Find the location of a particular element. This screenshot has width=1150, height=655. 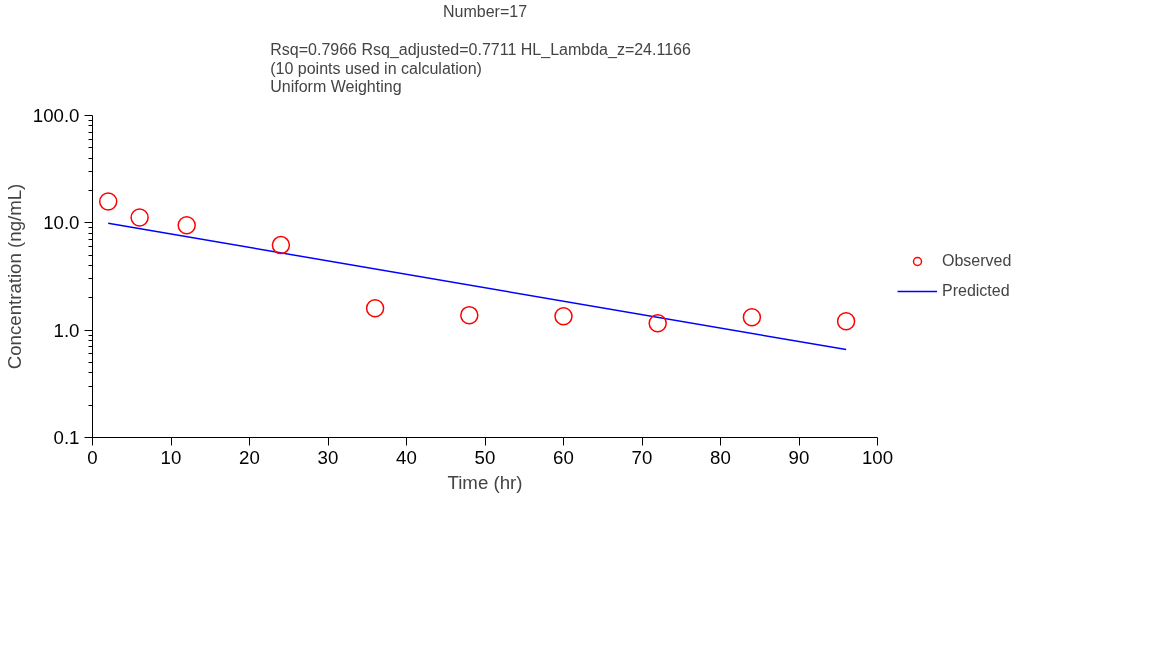

x-tick-label: 100 is located at coordinates (877, 457).